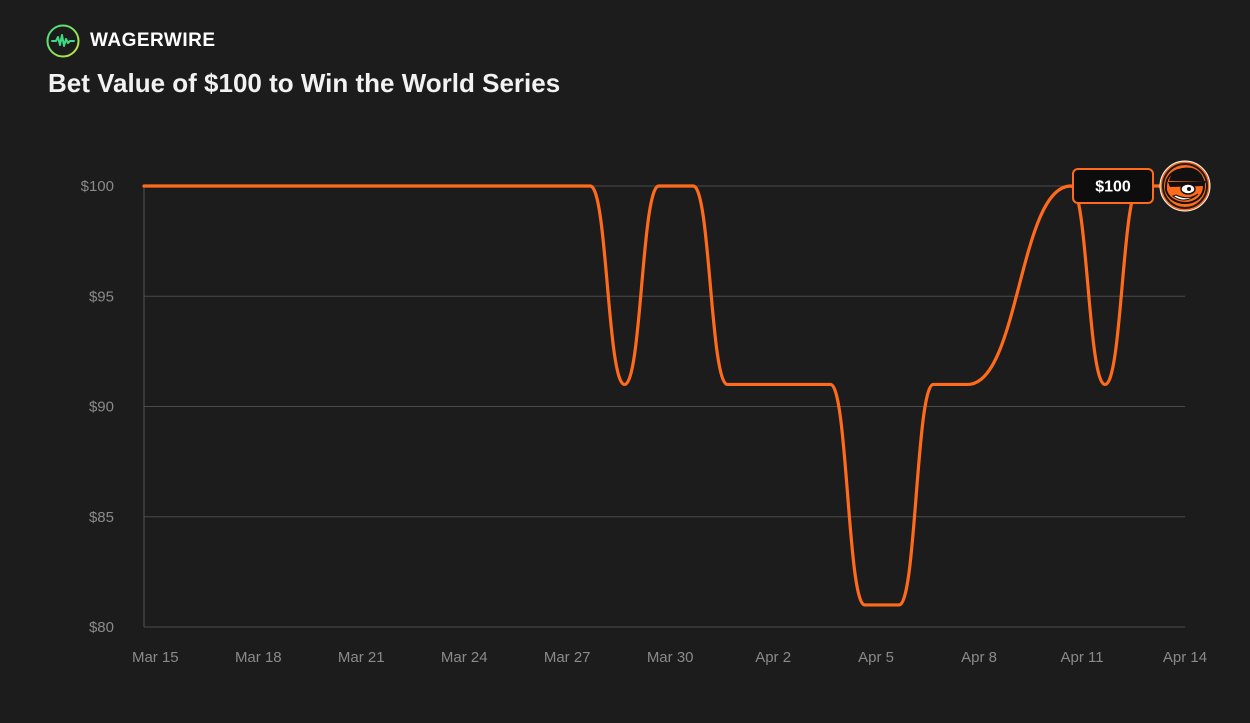 This screenshot has width=1250, height=723. What do you see at coordinates (1185, 657) in the screenshot?
I see `x-tick-label: Apr 14` at bounding box center [1185, 657].